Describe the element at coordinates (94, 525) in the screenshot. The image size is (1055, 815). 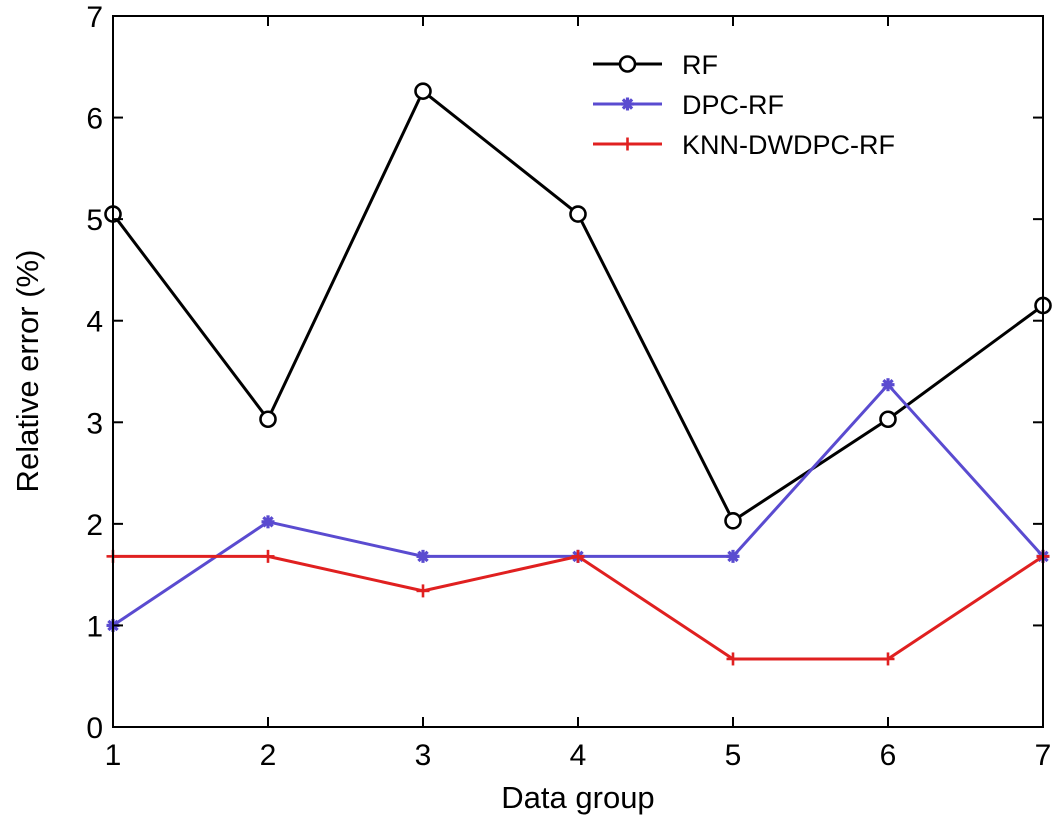
I see `y-tick-label: 2` at that location.